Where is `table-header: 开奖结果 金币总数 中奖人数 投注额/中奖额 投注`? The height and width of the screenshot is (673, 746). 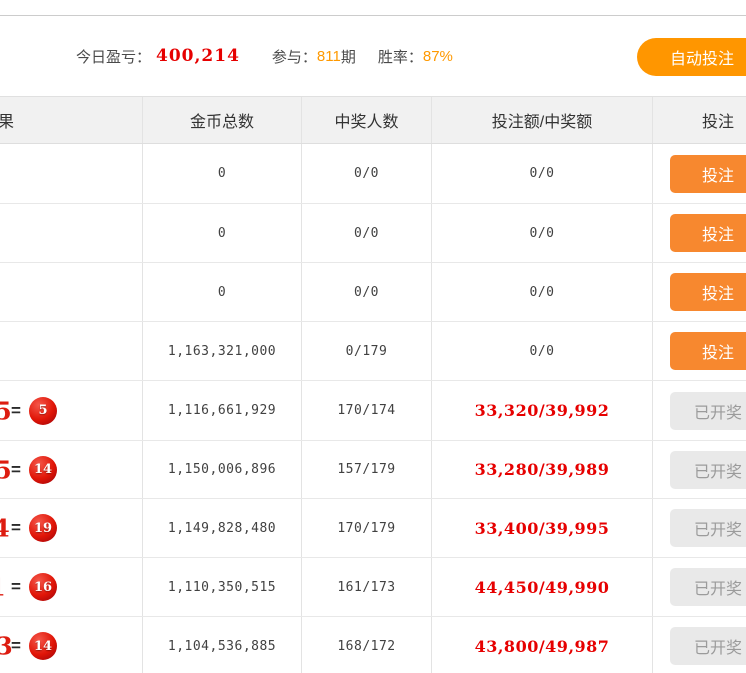 table-header: 开奖结果 金币总数 中奖人数 投注额/中奖额 投注 is located at coordinates (373, 120).